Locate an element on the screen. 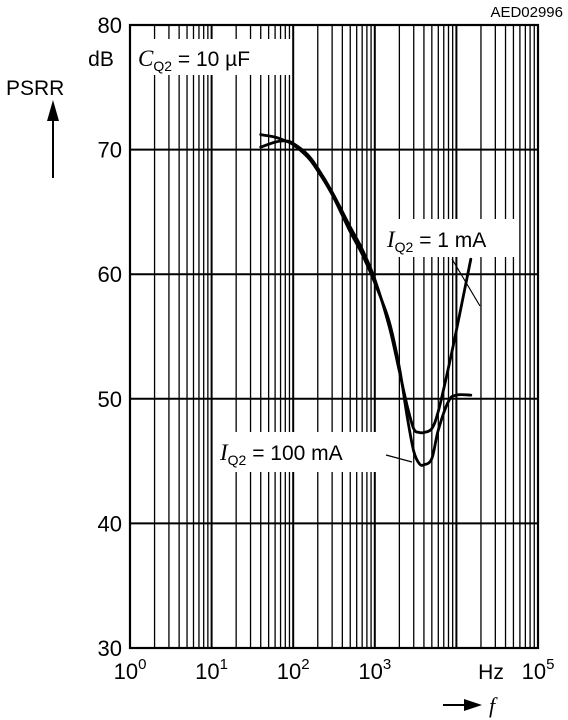 The width and height of the screenshot is (568, 720). svg-text: CQ2 = 10 µF is located at coordinates (194, 60).